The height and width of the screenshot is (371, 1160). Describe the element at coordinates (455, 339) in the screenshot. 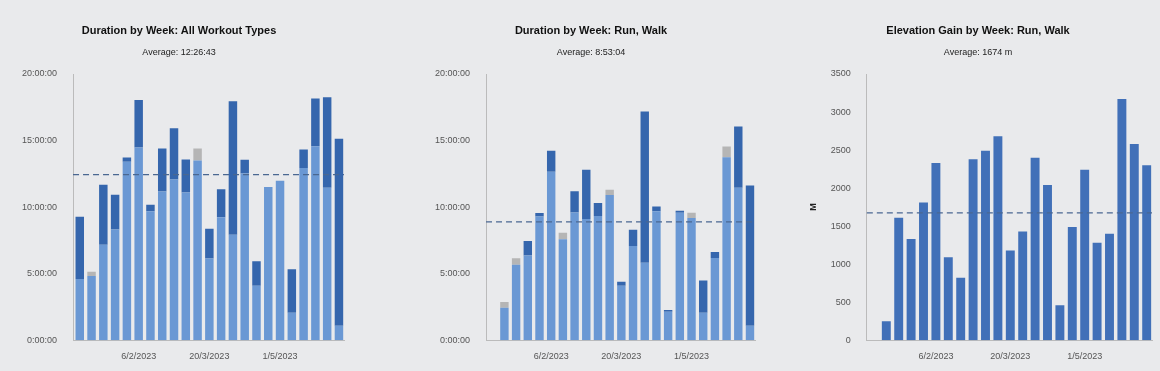

I see `y-tick-label: 0:00:00` at that location.